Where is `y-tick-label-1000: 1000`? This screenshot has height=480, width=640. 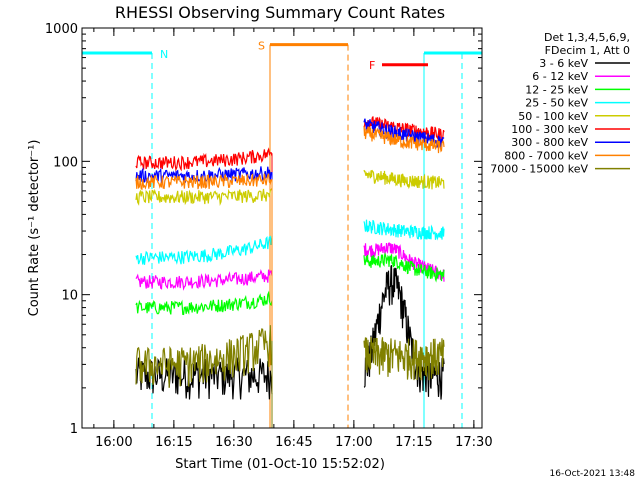 y-tick-label-1000: 1000 is located at coordinates (61, 29).